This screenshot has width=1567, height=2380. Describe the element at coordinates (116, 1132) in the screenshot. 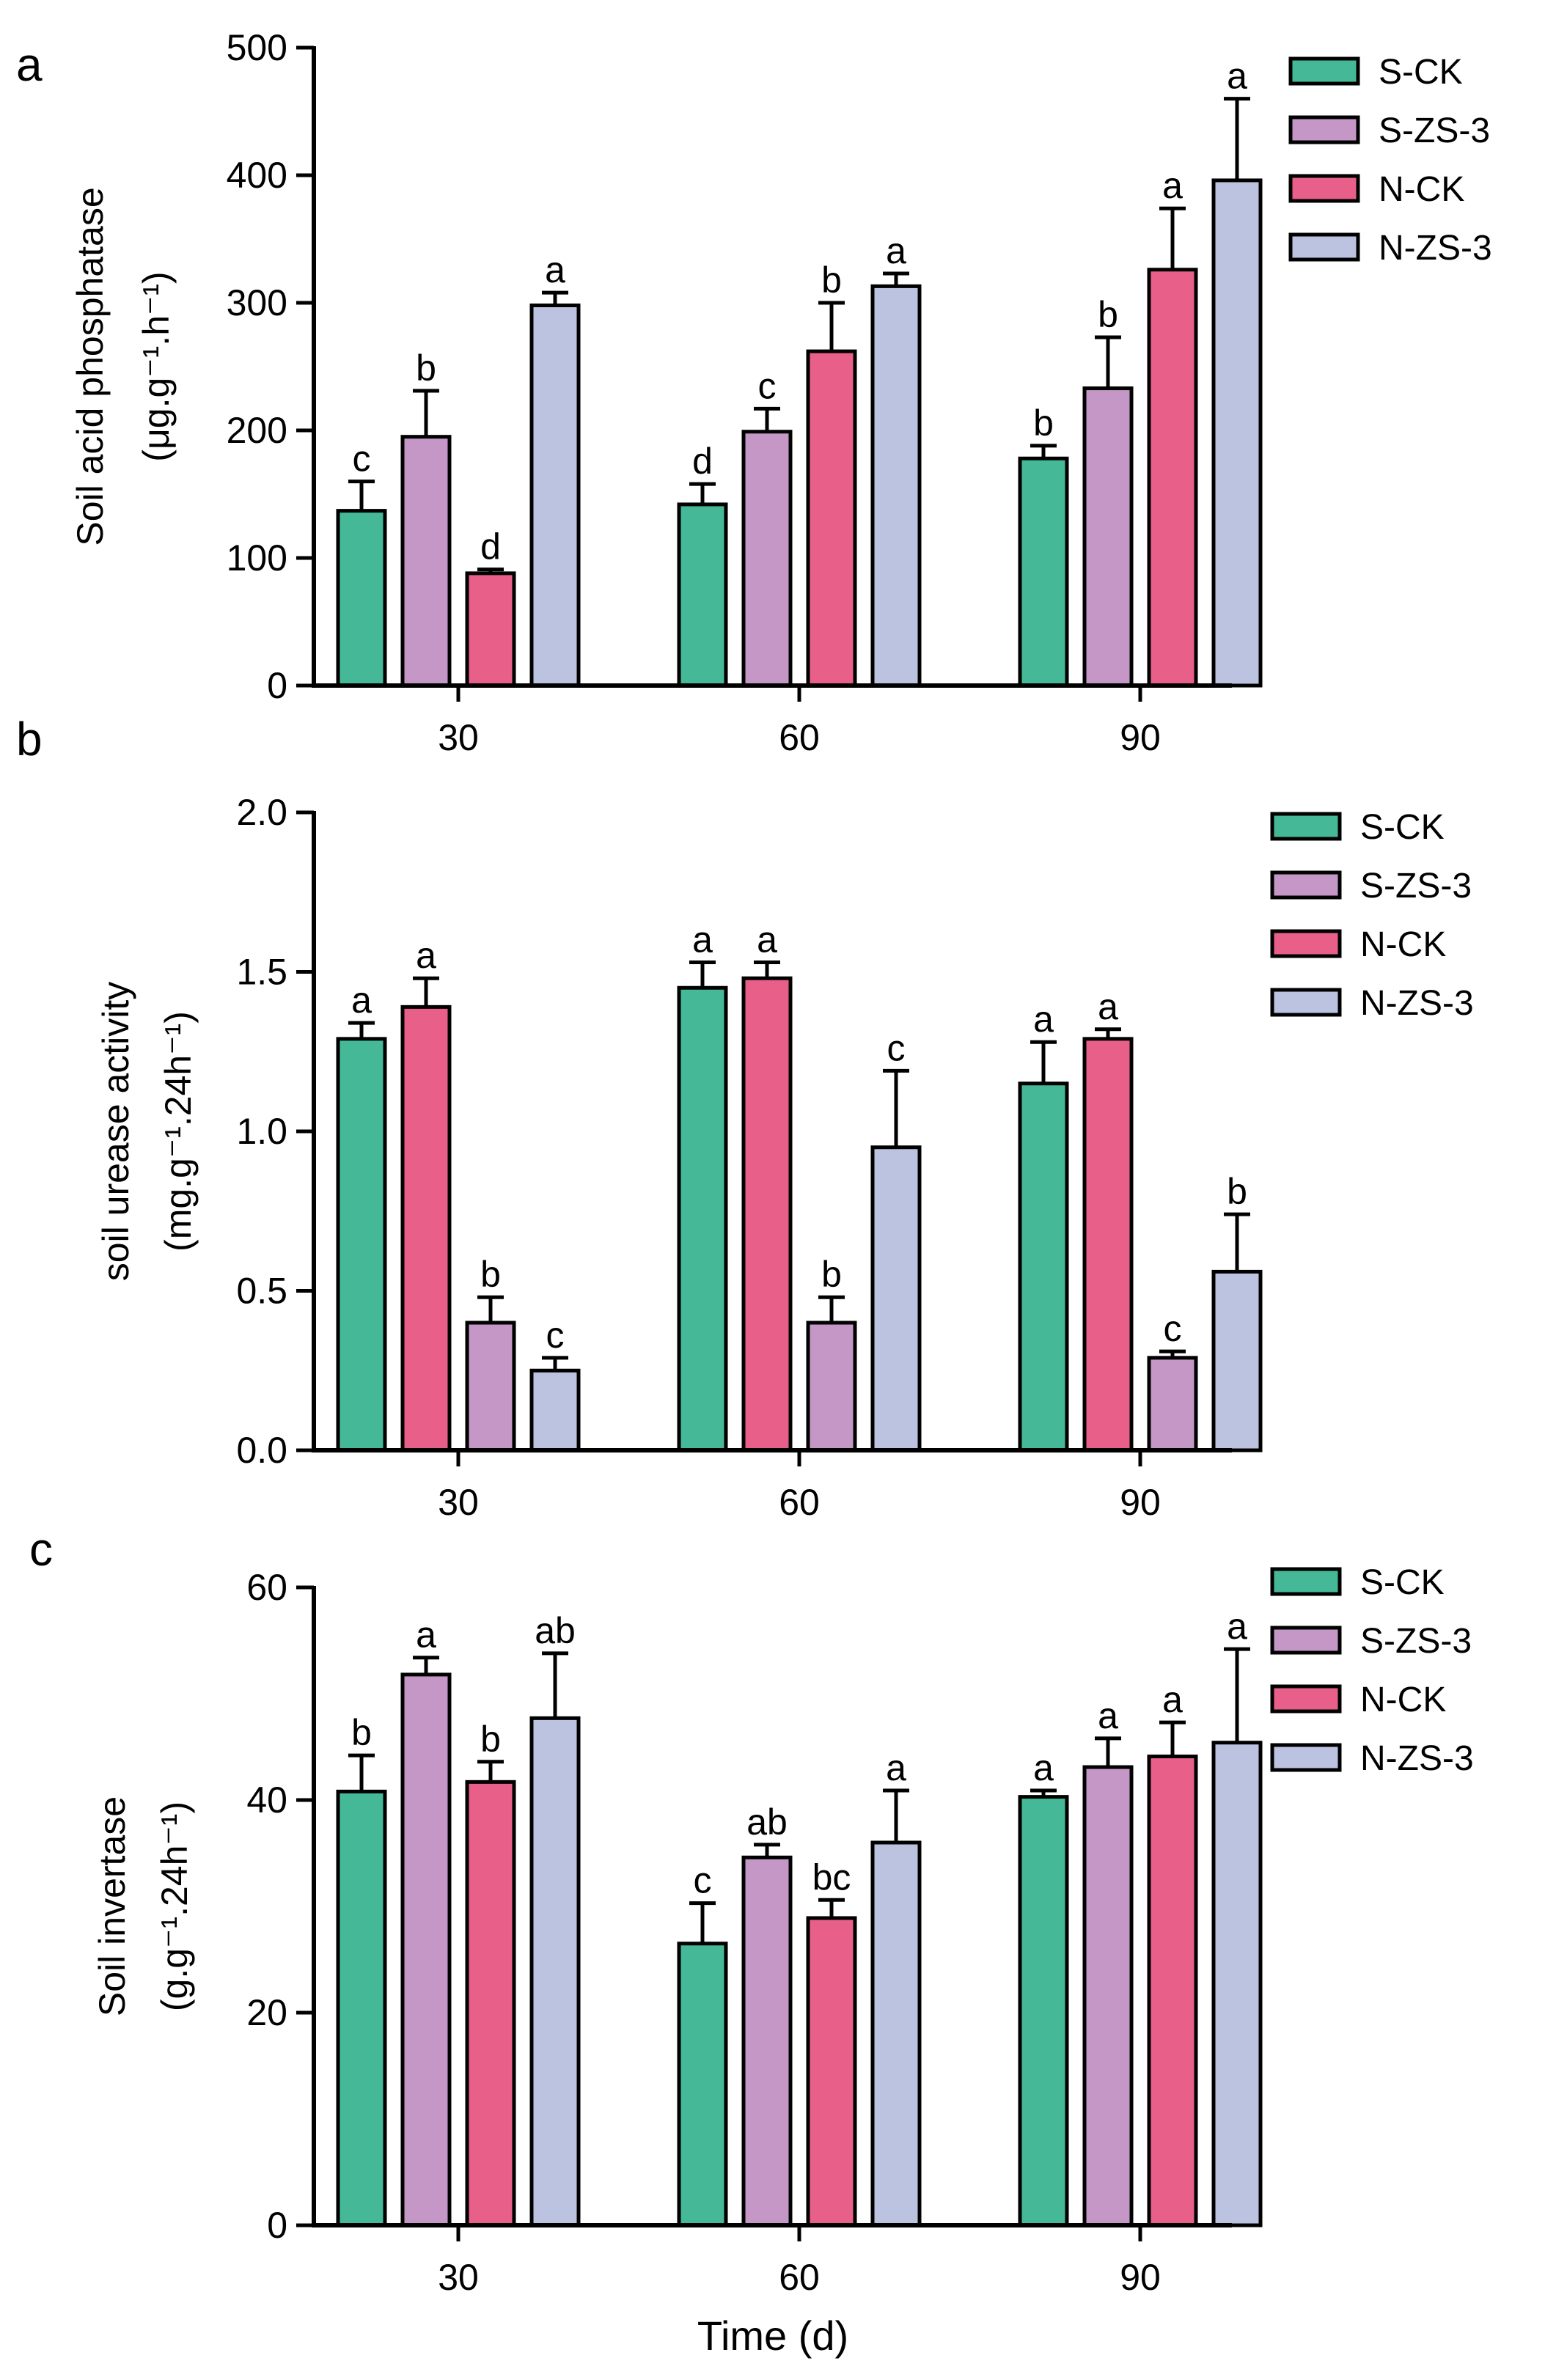

I see `panel-b-ylabel: soil urease activity` at that location.